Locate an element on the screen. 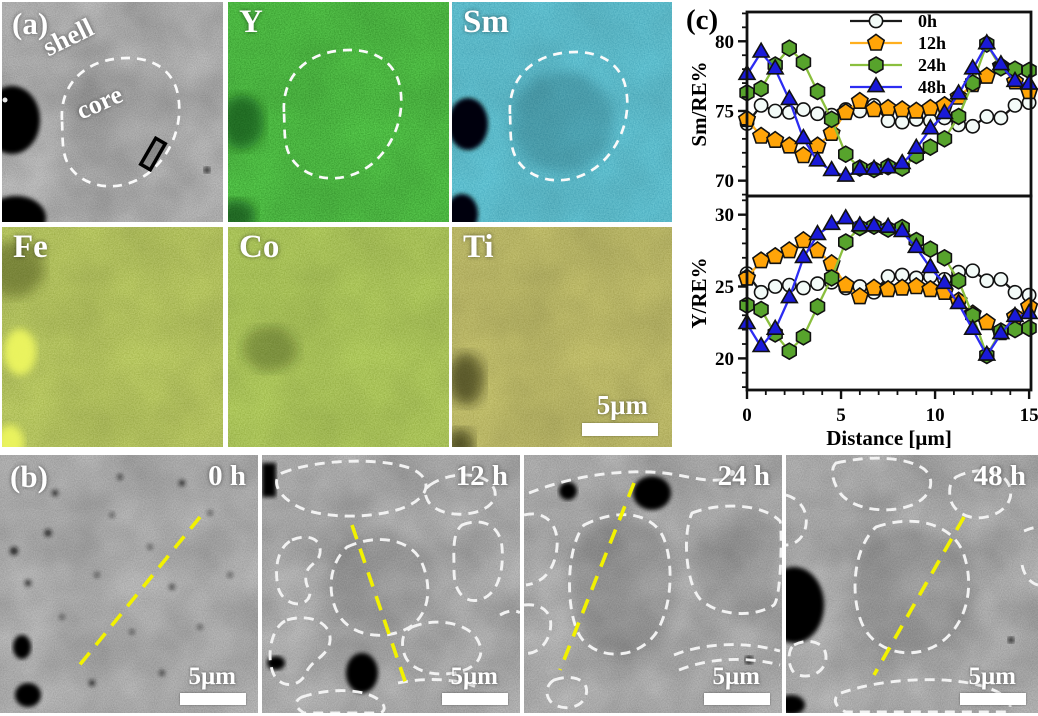  svg-text: 10 is located at coordinates (935, 415).